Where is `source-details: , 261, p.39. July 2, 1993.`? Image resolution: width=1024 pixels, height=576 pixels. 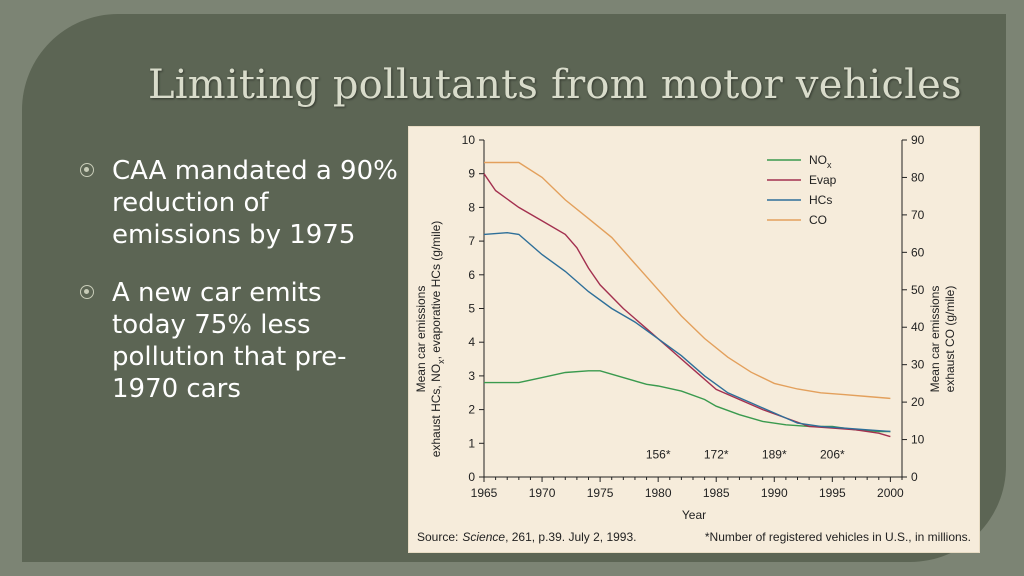 source-details: , 261, p.39. July 2, 1993. is located at coordinates (570, 537).